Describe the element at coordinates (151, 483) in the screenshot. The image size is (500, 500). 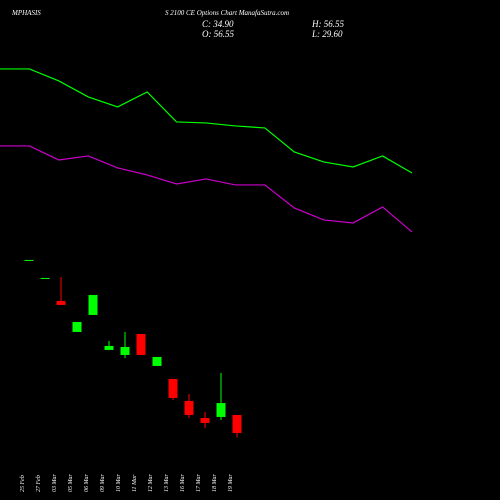
I see `x-tick-label: 12 Mar` at that location.